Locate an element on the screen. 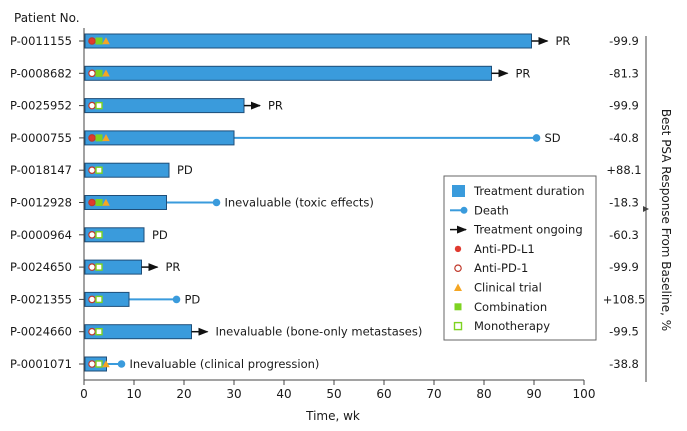 Image resolution: width=687 pixels, height=431 pixels. legend-item-anti-pd-1: Anti-PD-1 is located at coordinates (491, 268).